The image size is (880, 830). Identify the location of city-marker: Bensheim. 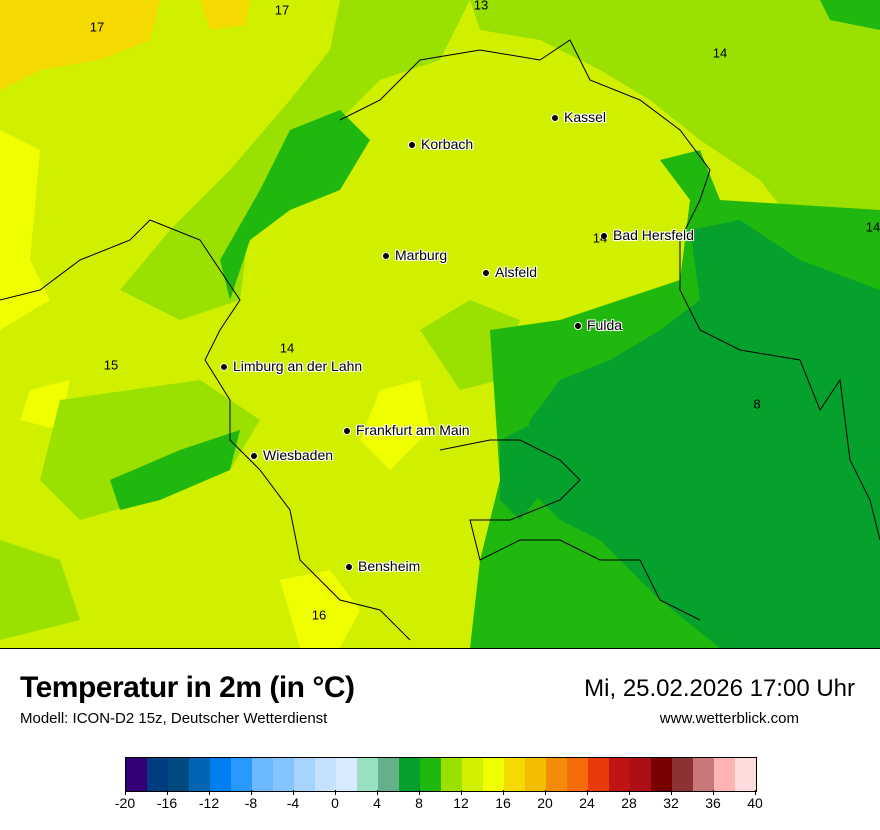
(382, 566).